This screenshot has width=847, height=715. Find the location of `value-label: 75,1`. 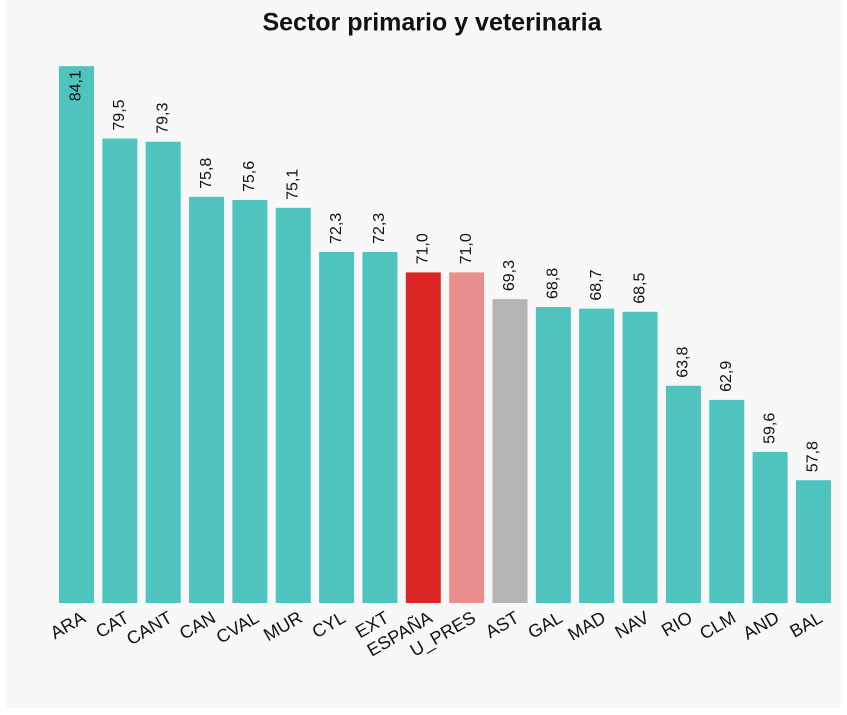

value-label: 75,1 is located at coordinates (292, 184).